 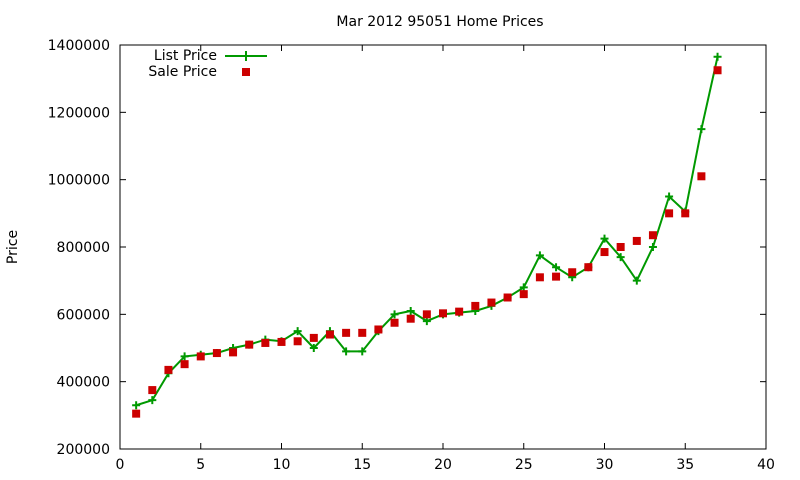 What do you see at coordinates (246, 56) in the screenshot?
I see `legend-marker-list-price` at bounding box center [246, 56].